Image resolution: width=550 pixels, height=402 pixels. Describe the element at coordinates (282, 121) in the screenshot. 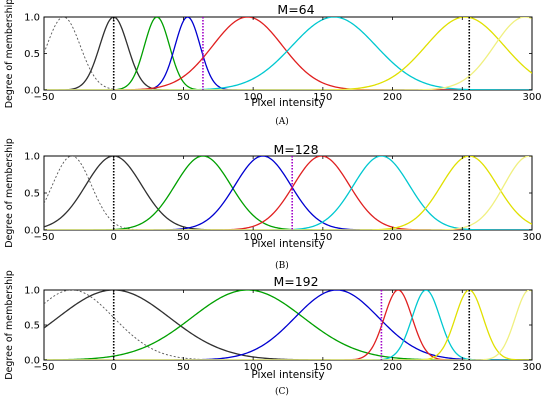

I see `panel-caption: (A)` at that location.